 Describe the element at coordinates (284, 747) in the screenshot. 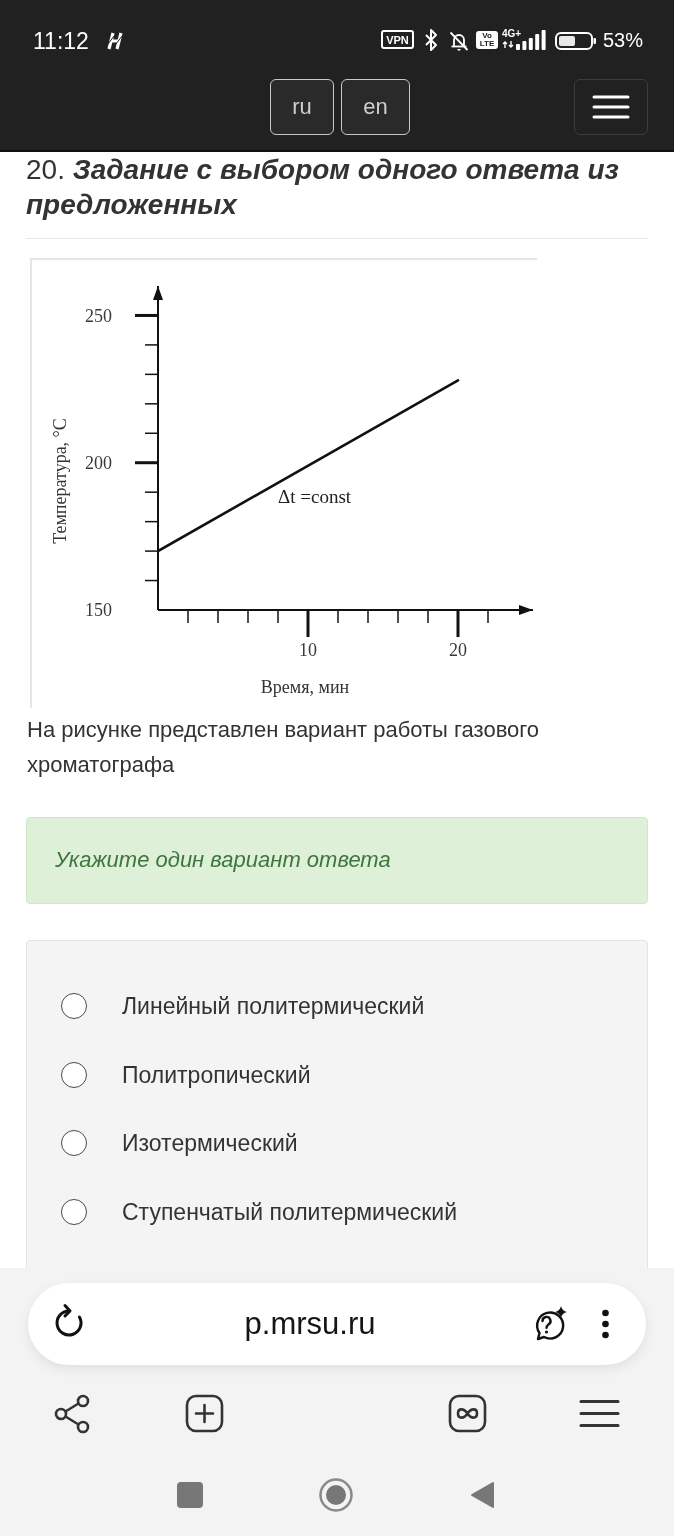

I see `text: На рисунке представлен вариант работы газового хроматографа` at that location.